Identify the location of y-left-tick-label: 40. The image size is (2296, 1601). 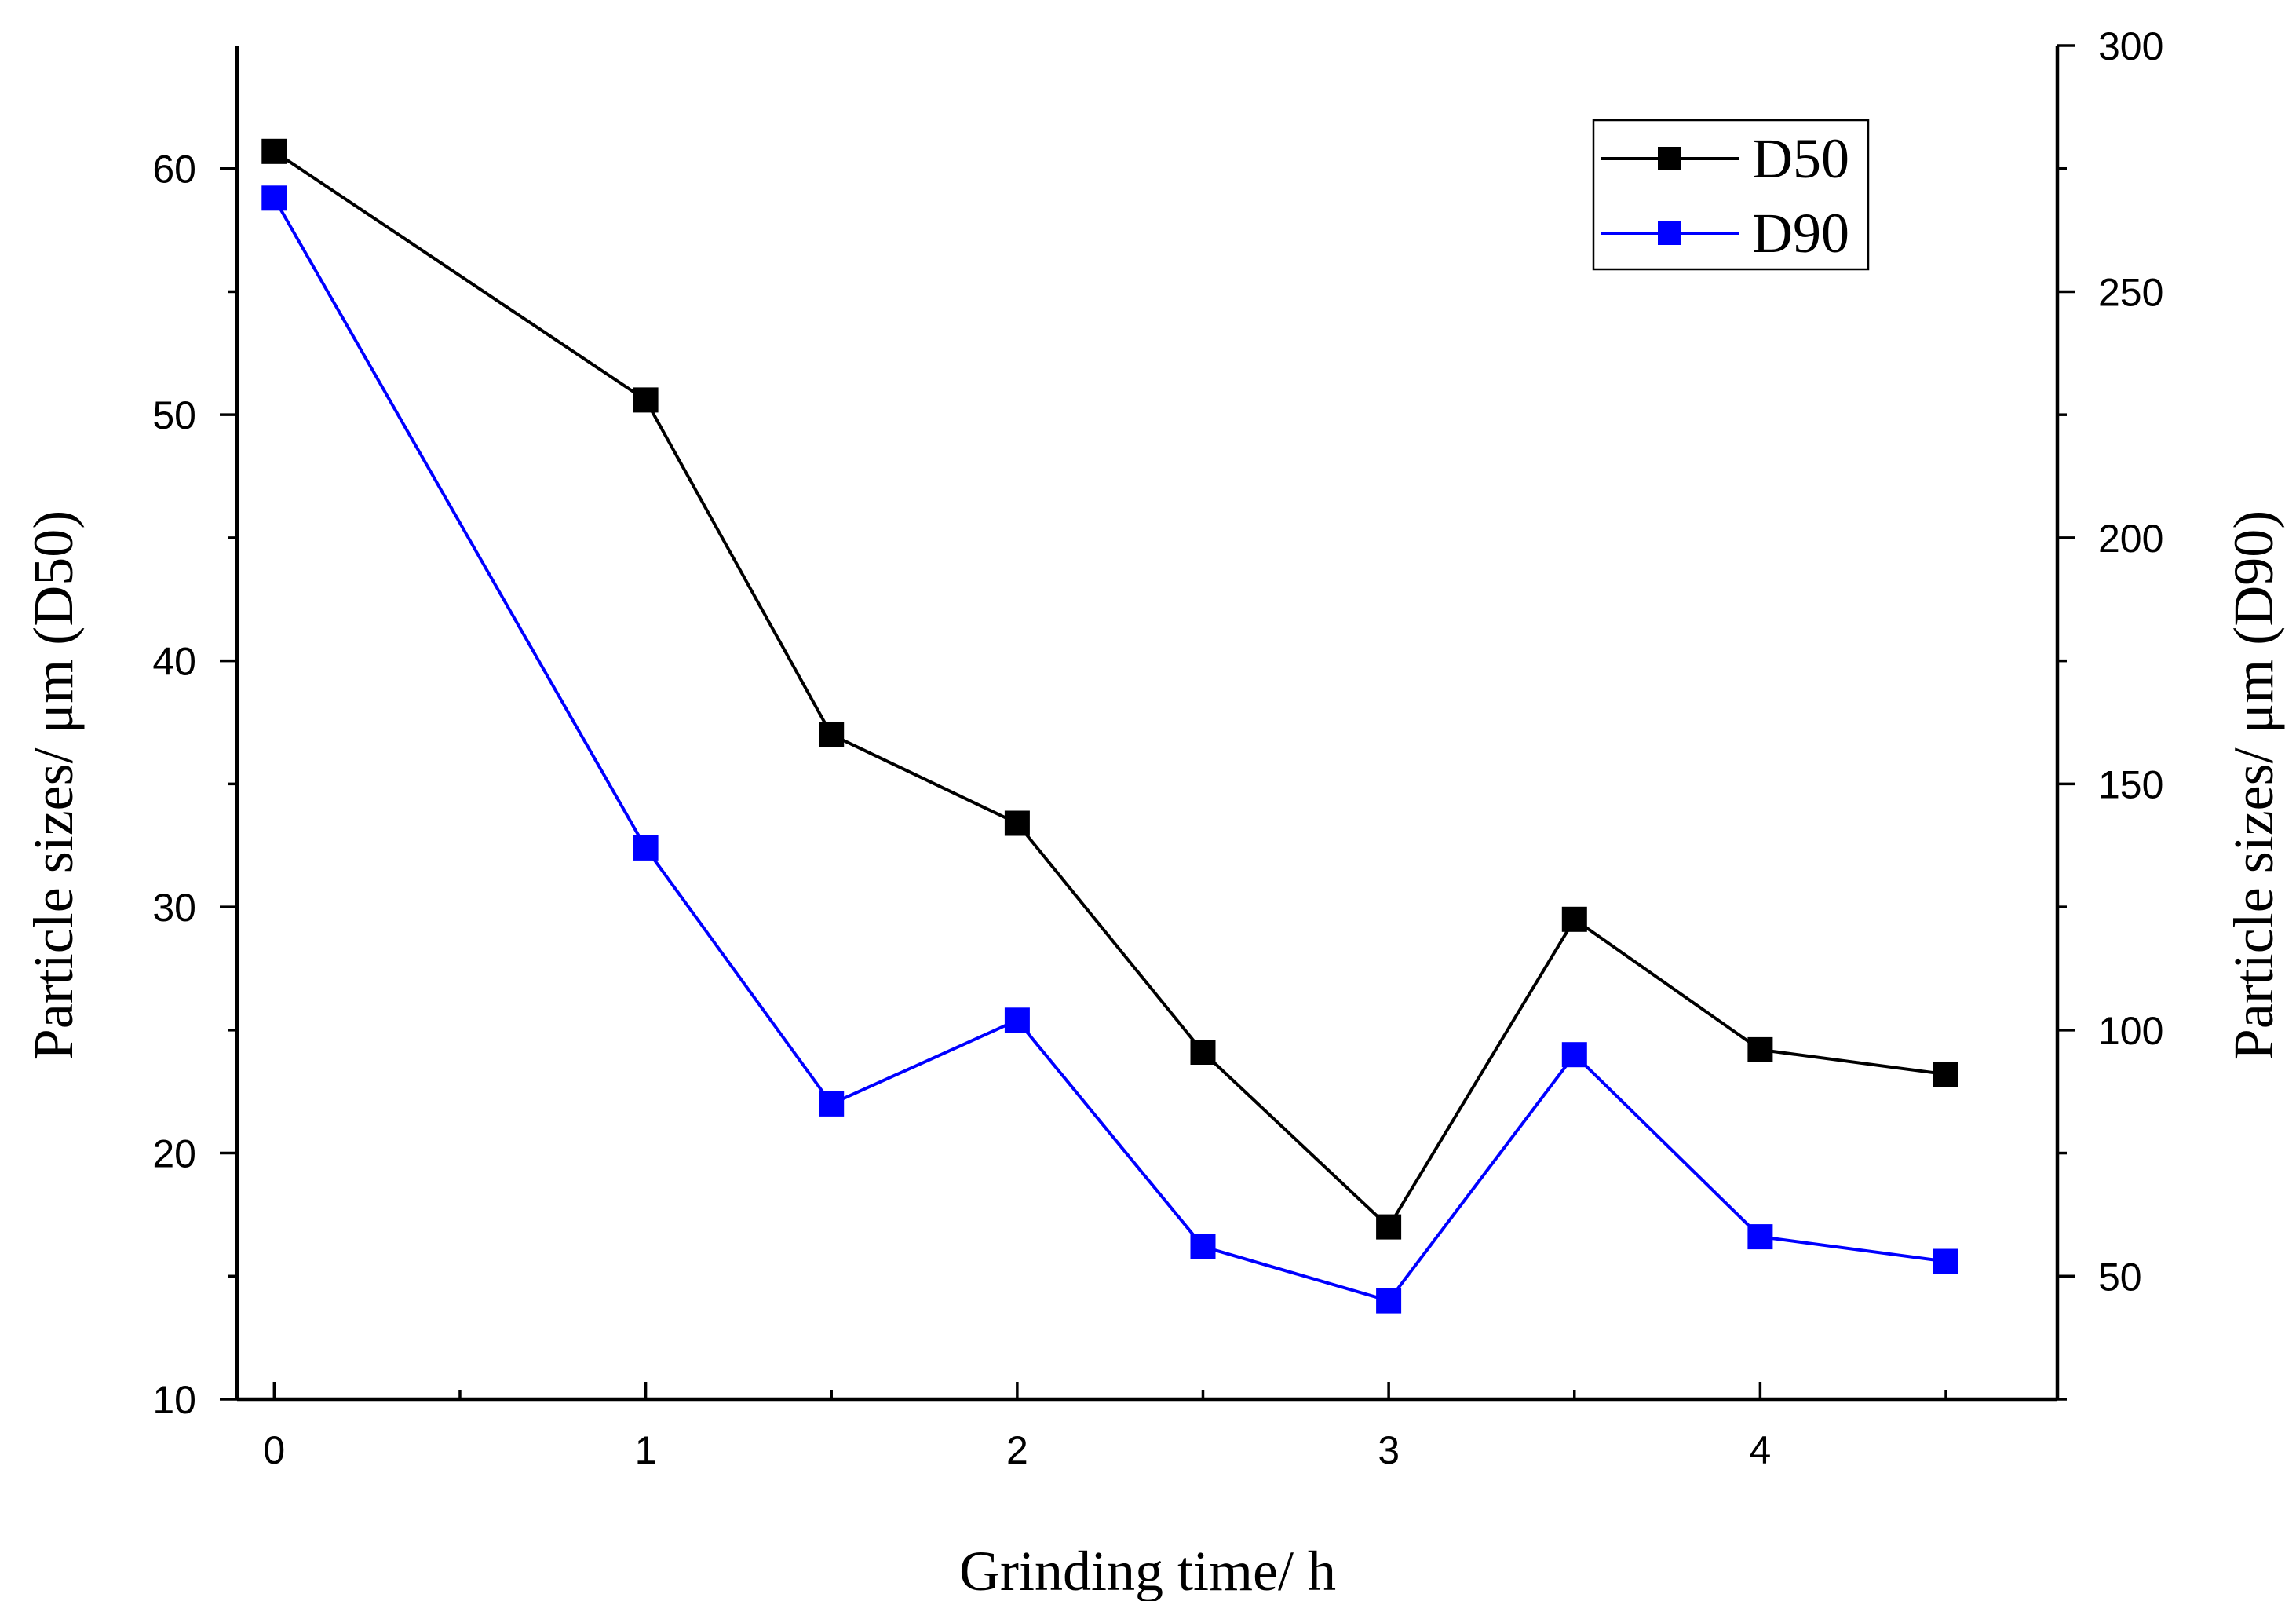
(174, 662).